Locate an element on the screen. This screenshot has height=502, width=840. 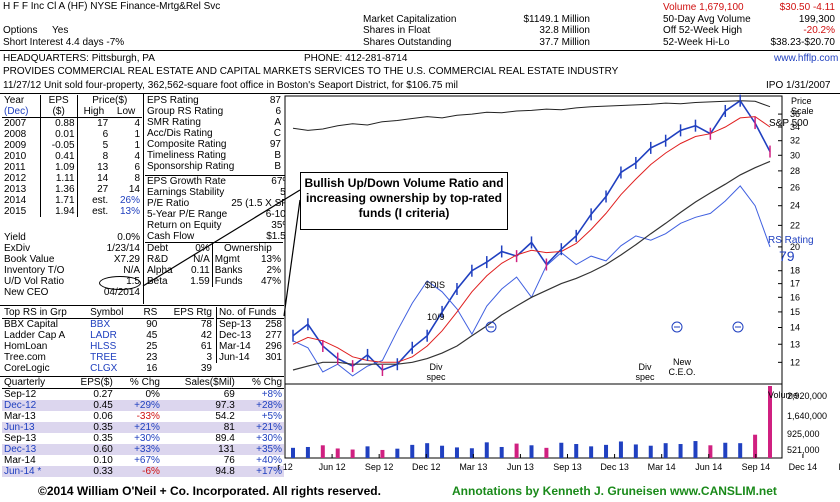
date-tick-label: Jun 14 is located at coordinates (708, 467).